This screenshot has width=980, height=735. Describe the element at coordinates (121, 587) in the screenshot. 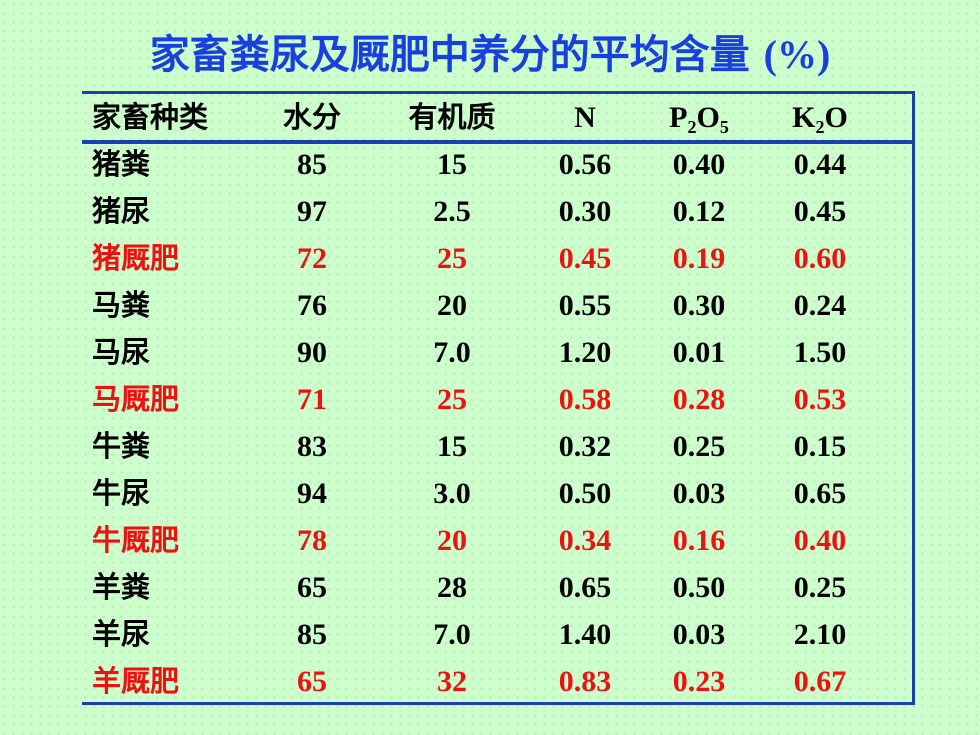

I see `cell-livestock-type: 羊粪` at that location.